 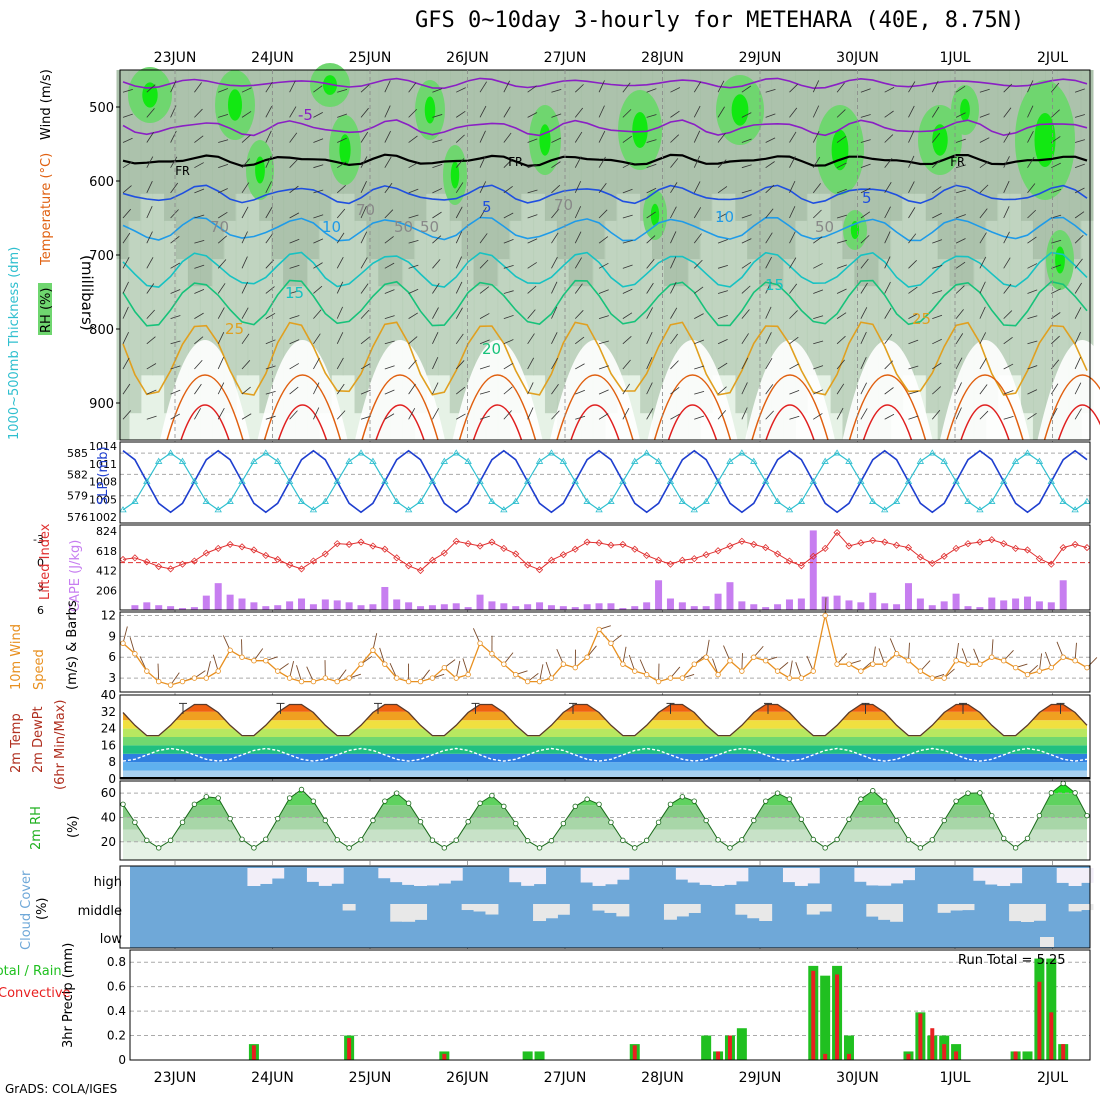 What do you see at coordinates (108, 712) in the screenshot?
I see `temp-tick-label: 32` at bounding box center [108, 712].